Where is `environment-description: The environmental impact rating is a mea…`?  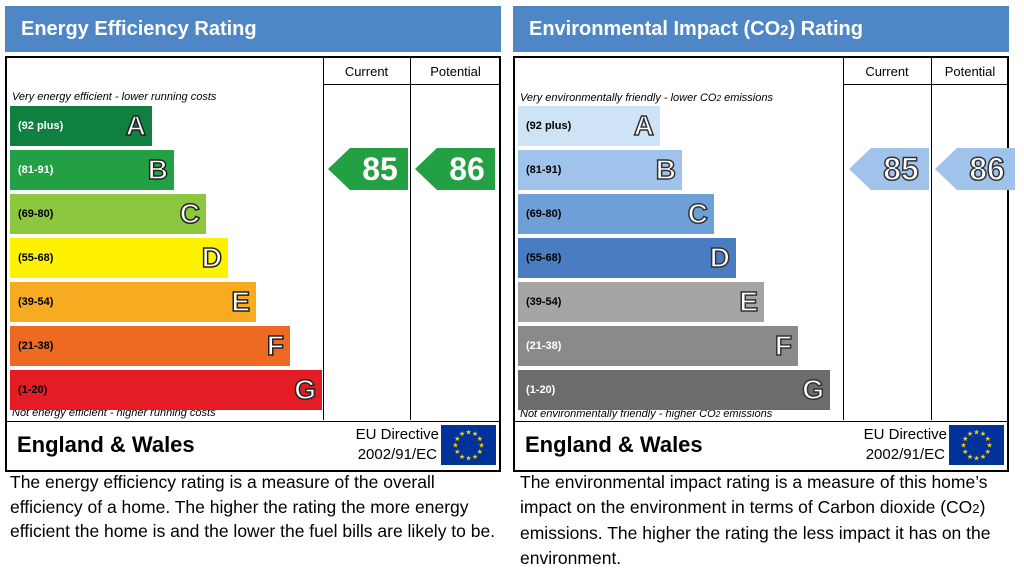
environment-description: The environmental impact rating is a mea… is located at coordinates (755, 520).